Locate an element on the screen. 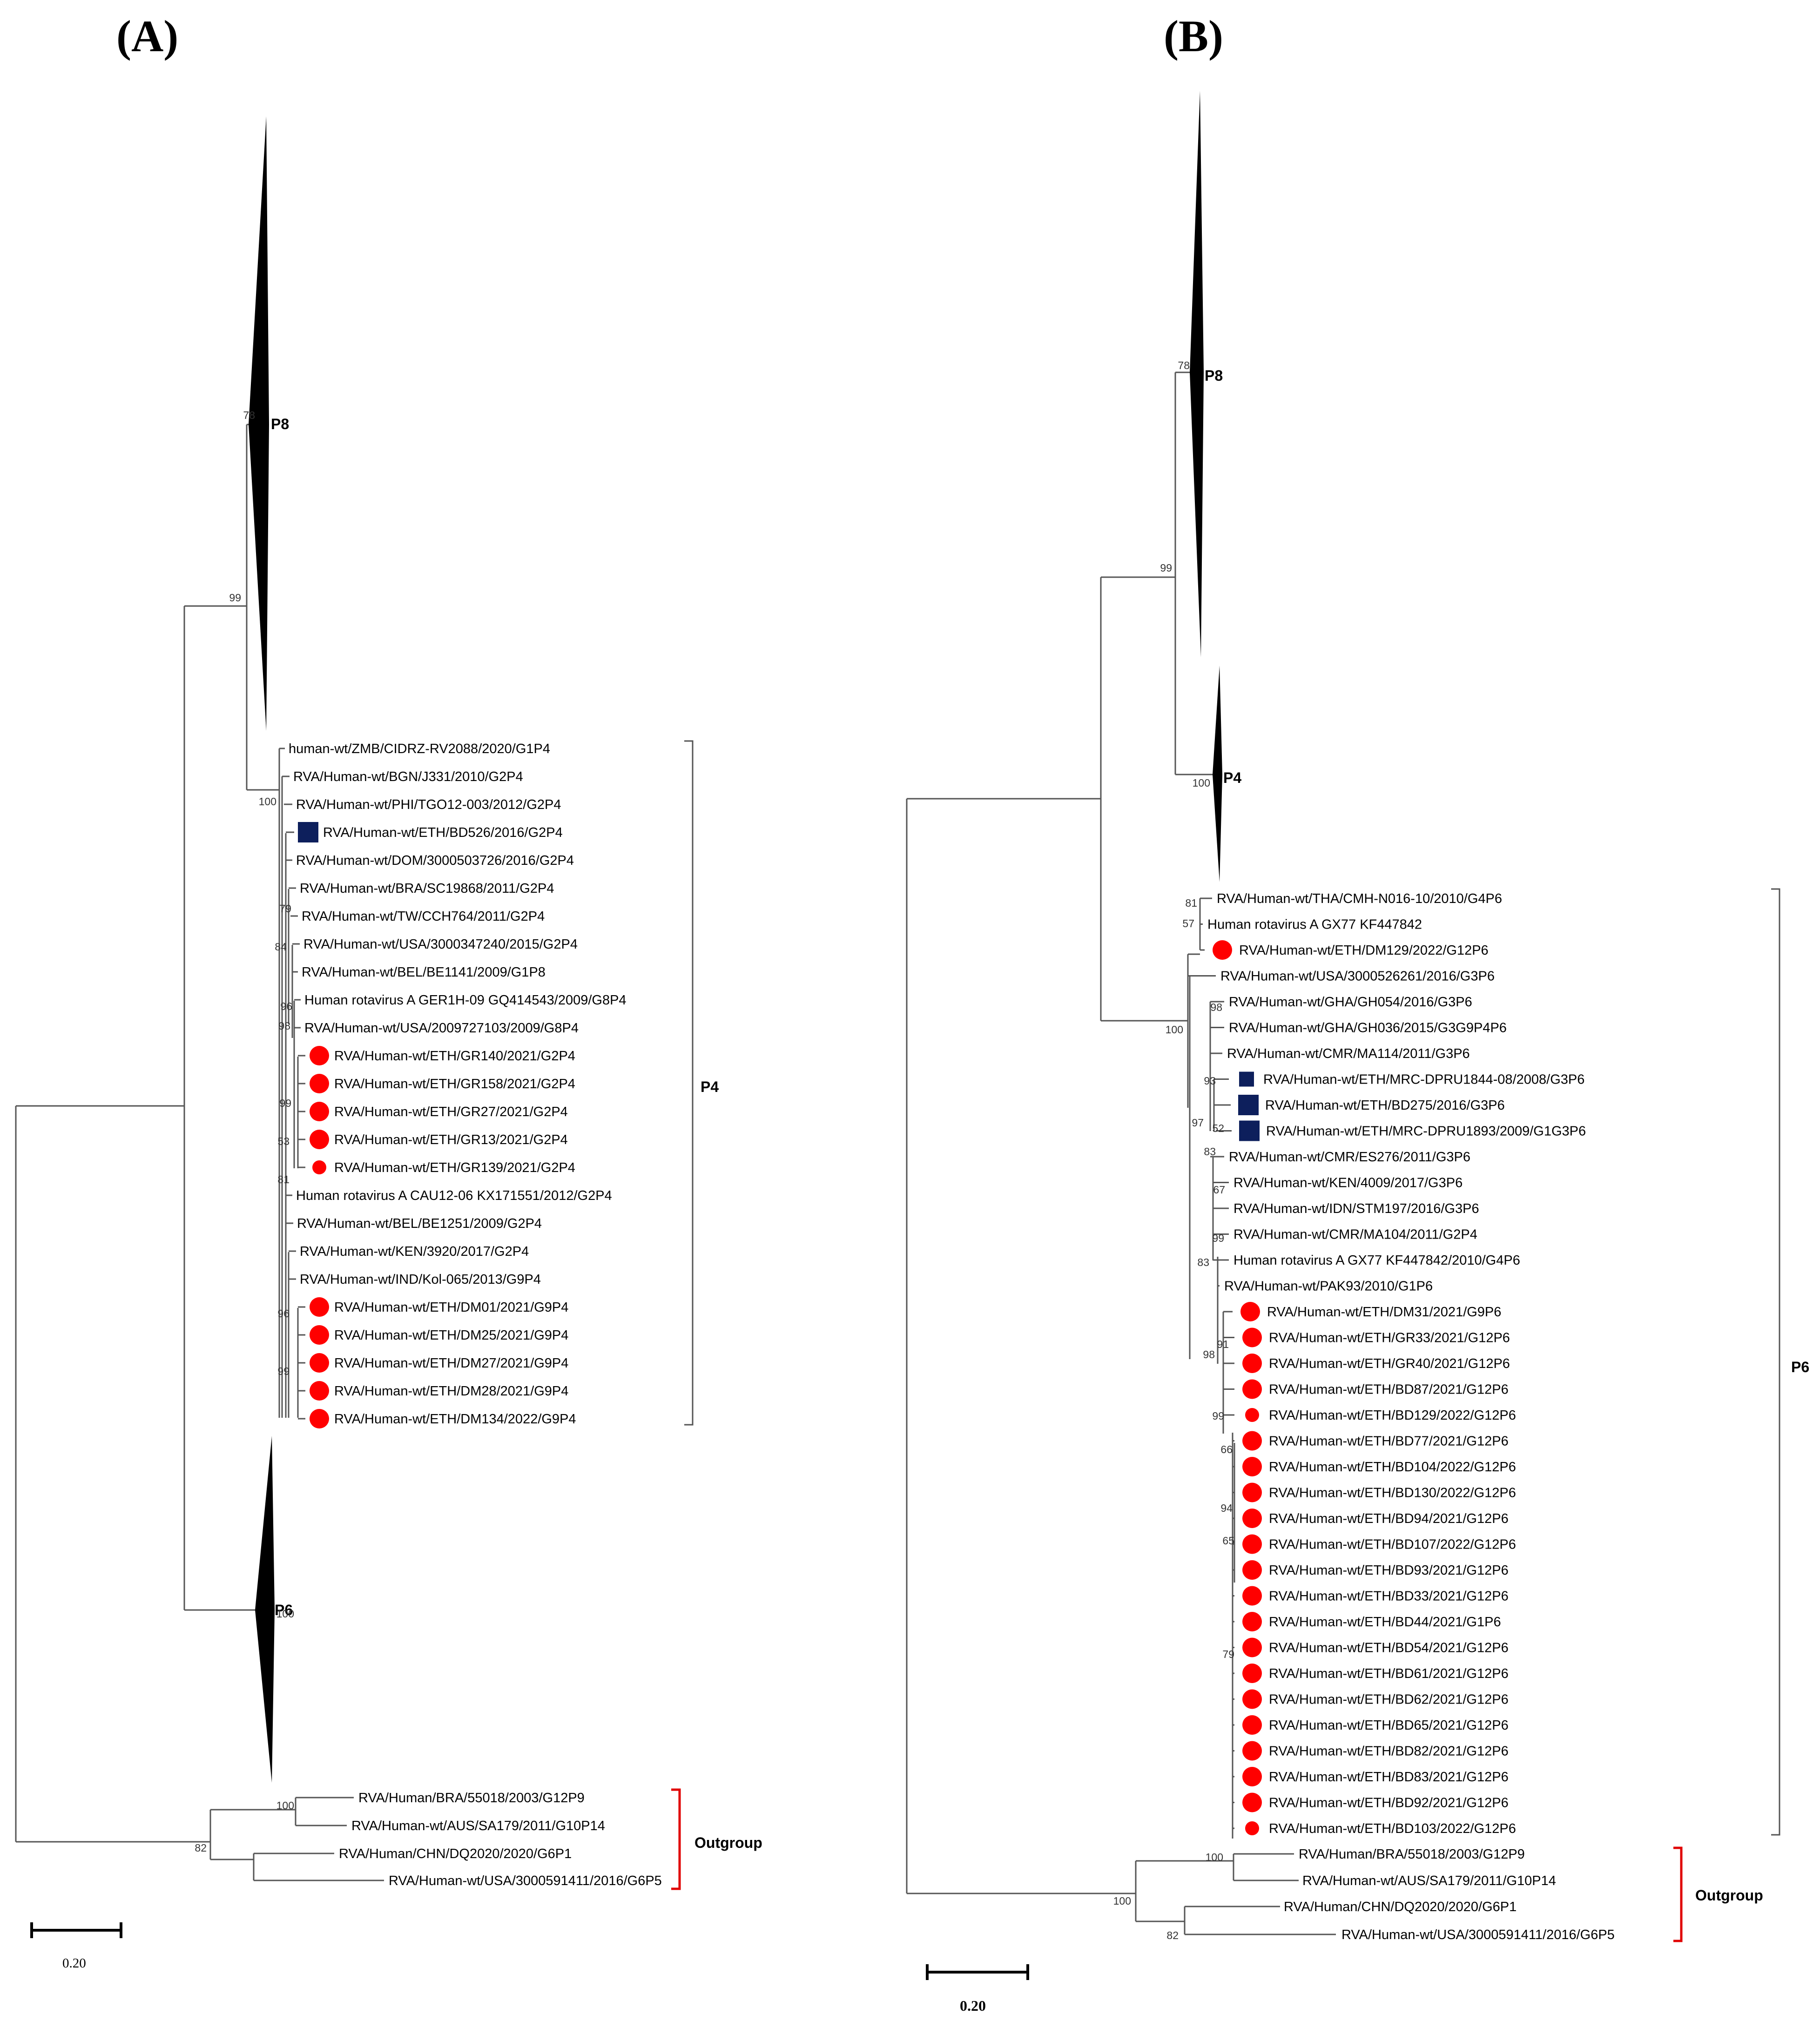 The height and width of the screenshot is (2021, 1820). p8-clade-label-b: P8 is located at coordinates (1214, 375).